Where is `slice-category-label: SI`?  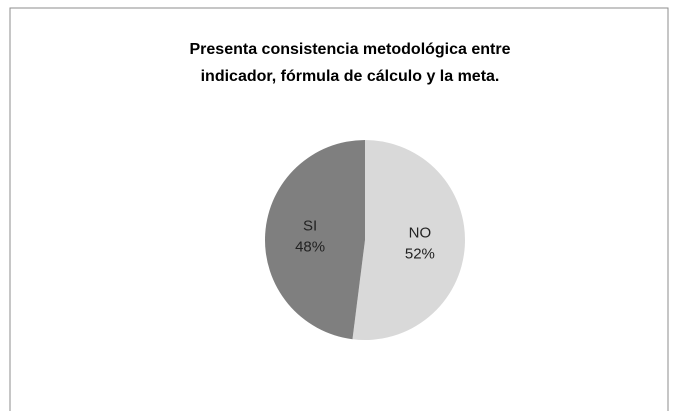 slice-category-label: SI is located at coordinates (310, 226).